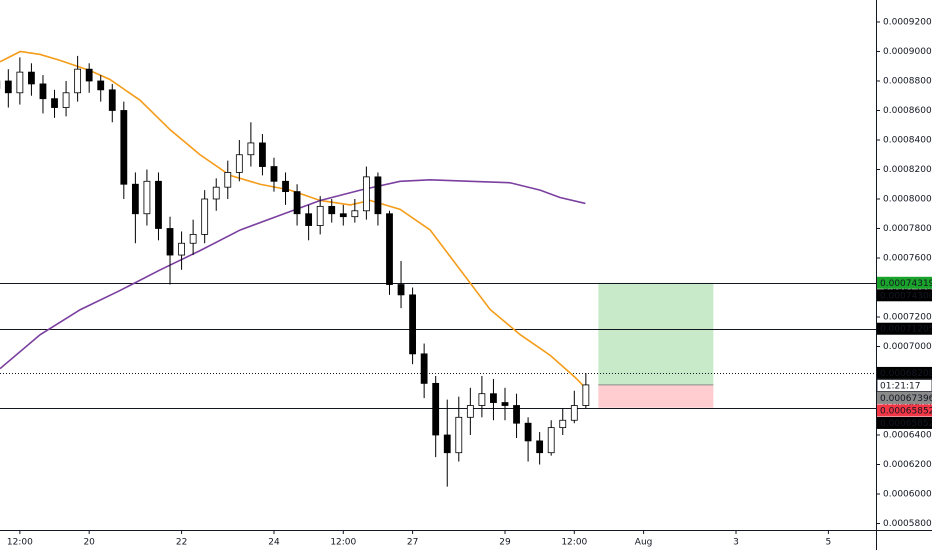  Describe the element at coordinates (89, 543) in the screenshot. I see `x-tick-label: 20` at that location.